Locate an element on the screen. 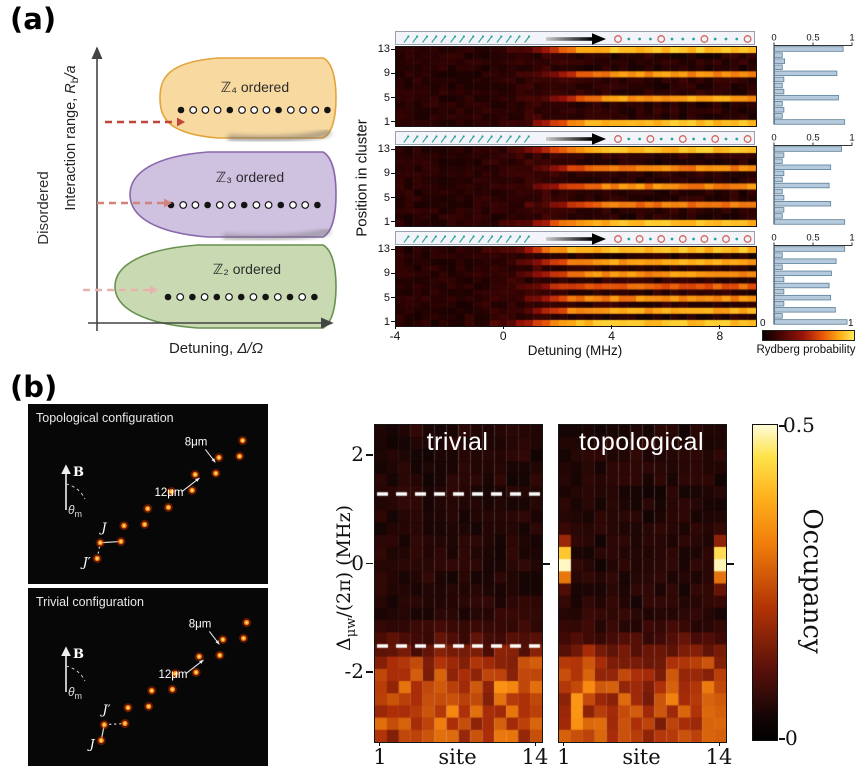 The image size is (864, 768). lobe-z4-shading is located at coordinates (279, 135).